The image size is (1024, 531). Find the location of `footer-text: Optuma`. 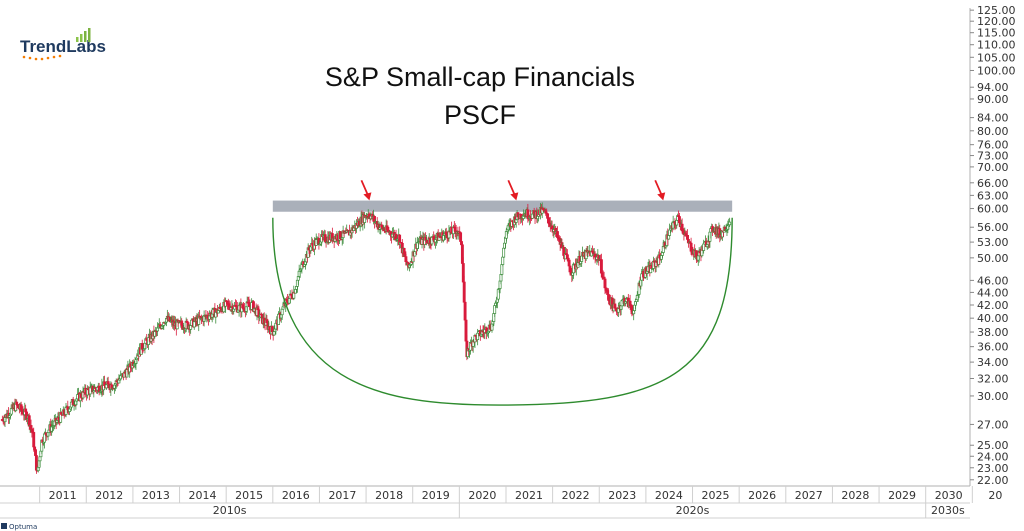

footer-text: Optuma is located at coordinates (23, 527).